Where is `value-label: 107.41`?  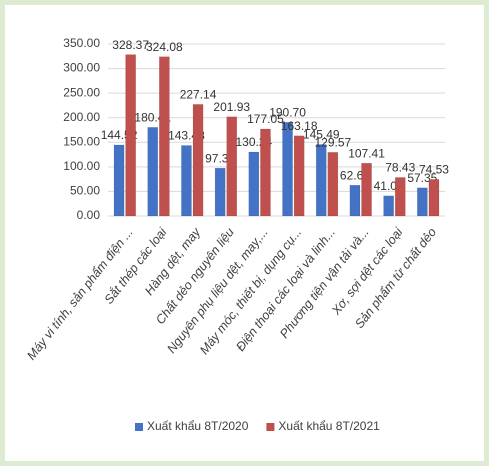
value-label: 107.41 is located at coordinates (366, 153).